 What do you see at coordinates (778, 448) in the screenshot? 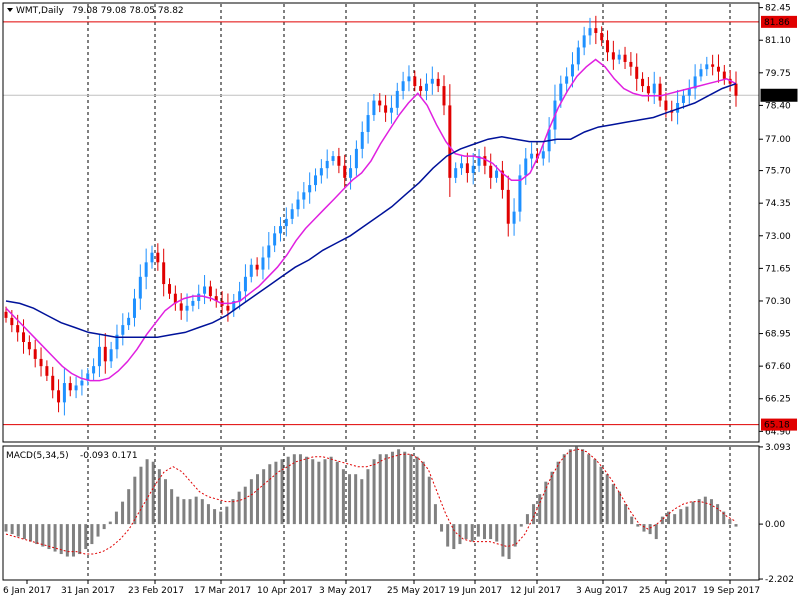
I see `macd-tick-label: 3.093` at bounding box center [778, 448].